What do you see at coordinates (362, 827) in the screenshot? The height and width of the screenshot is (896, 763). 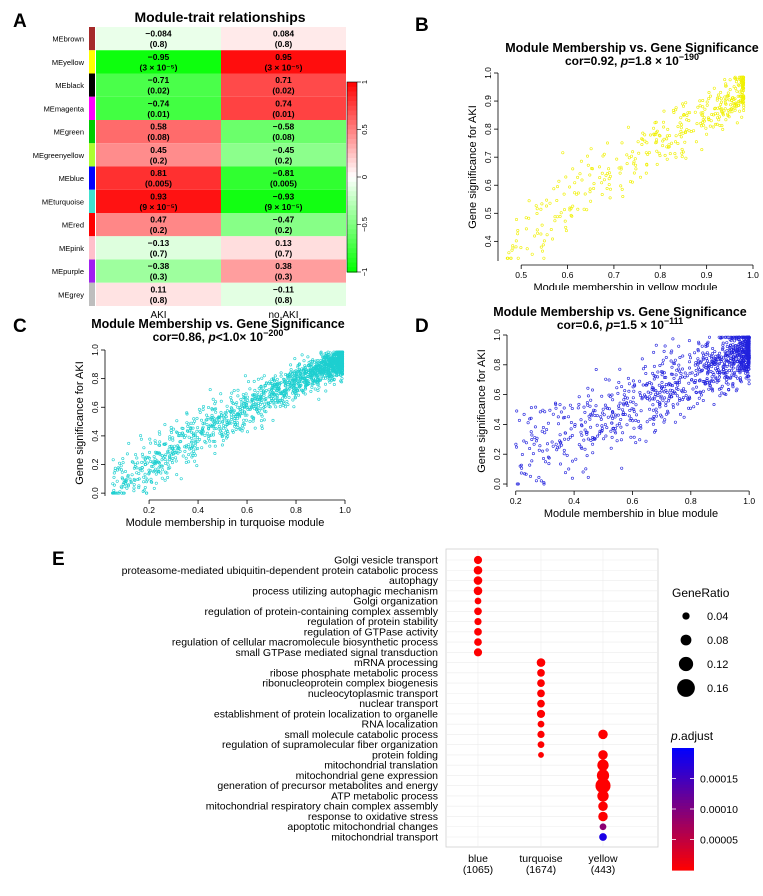 I see `term-label: apoptotic mitochondrial changes` at bounding box center [362, 827].